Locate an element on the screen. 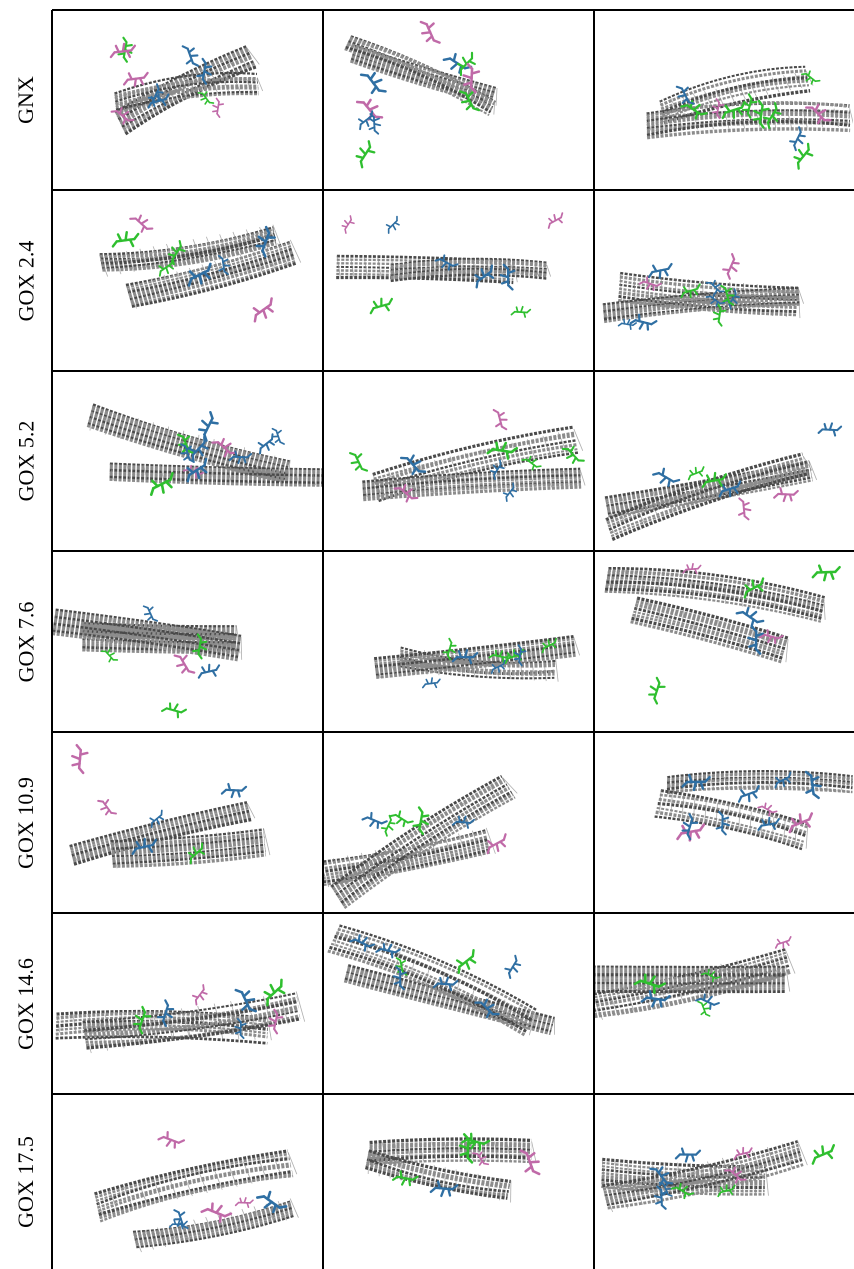 The width and height of the screenshot is (854, 1269). row-label: GNX is located at coordinates (26, 100).